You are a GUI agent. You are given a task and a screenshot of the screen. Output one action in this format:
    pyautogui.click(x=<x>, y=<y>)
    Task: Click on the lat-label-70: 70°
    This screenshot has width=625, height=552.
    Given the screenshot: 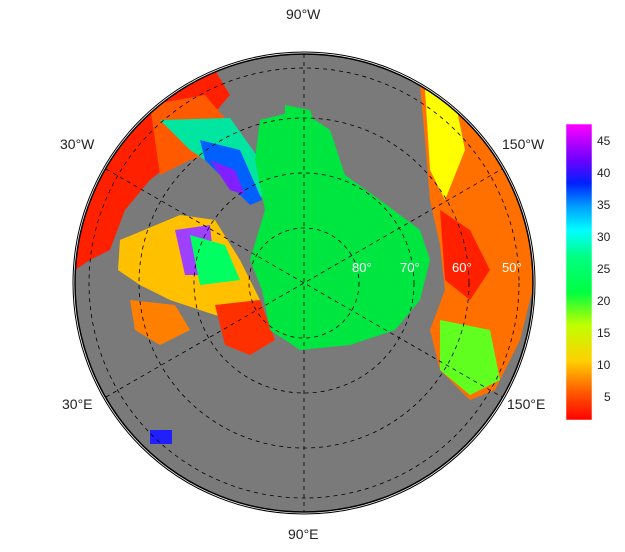 What is the action you would take?
    pyautogui.click(x=410, y=267)
    